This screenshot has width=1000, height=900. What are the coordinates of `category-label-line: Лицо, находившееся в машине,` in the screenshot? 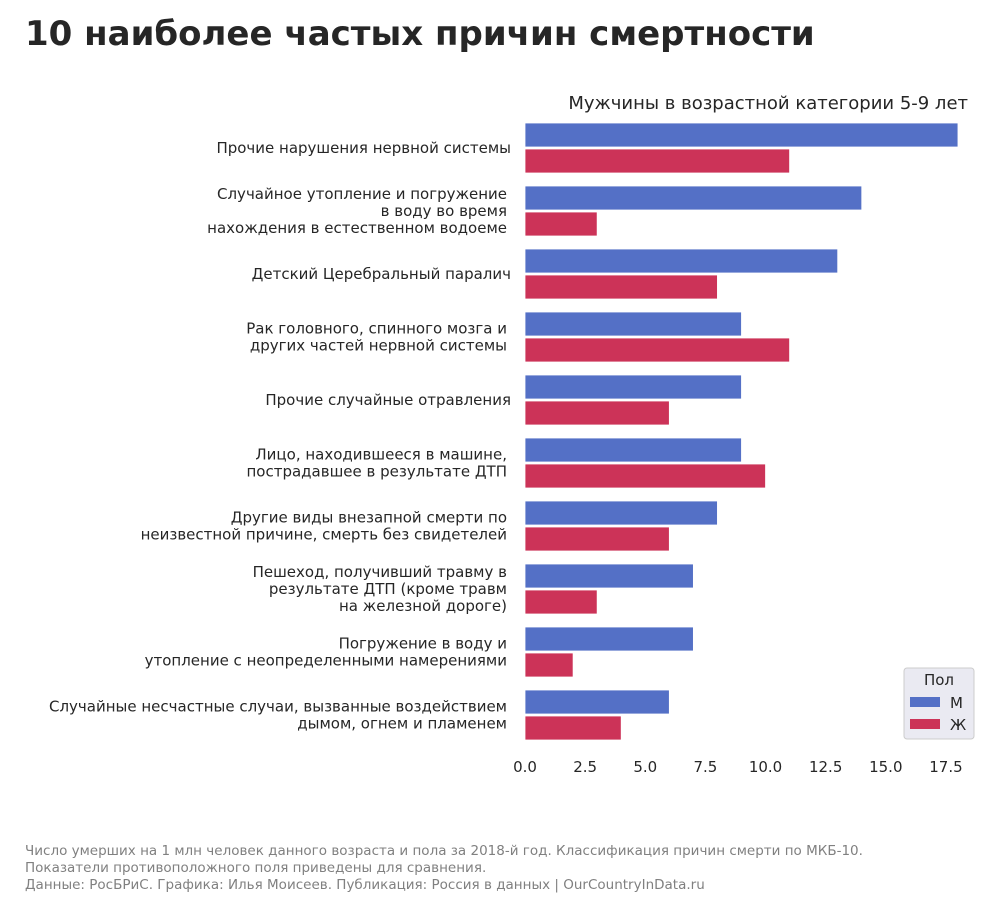 It's located at (381, 455).